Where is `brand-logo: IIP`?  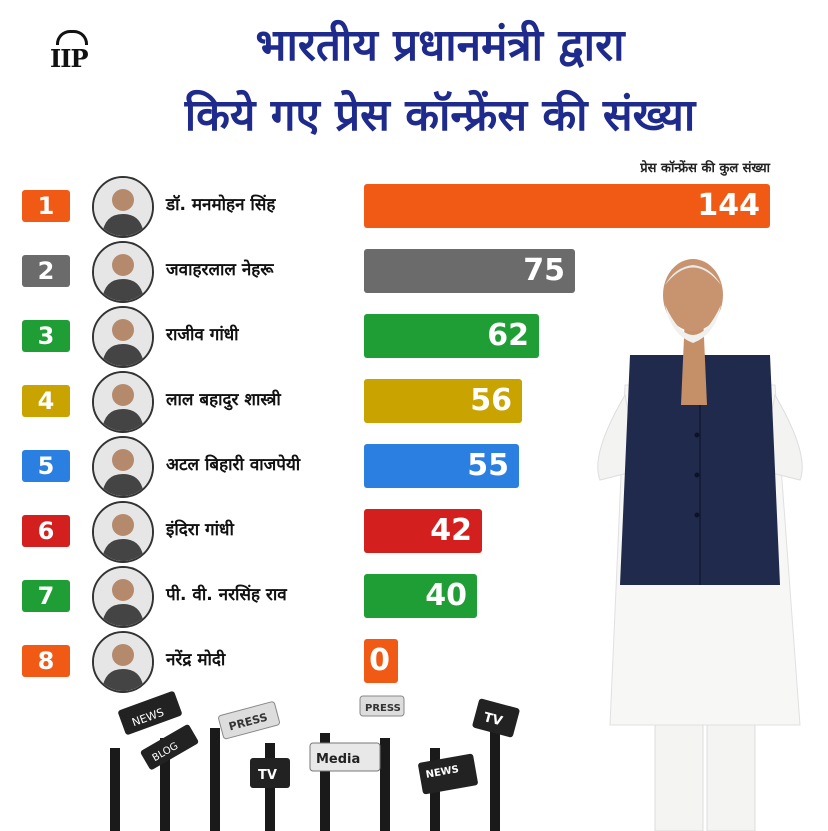
brand-logo: IIP is located at coordinates (55, 43).